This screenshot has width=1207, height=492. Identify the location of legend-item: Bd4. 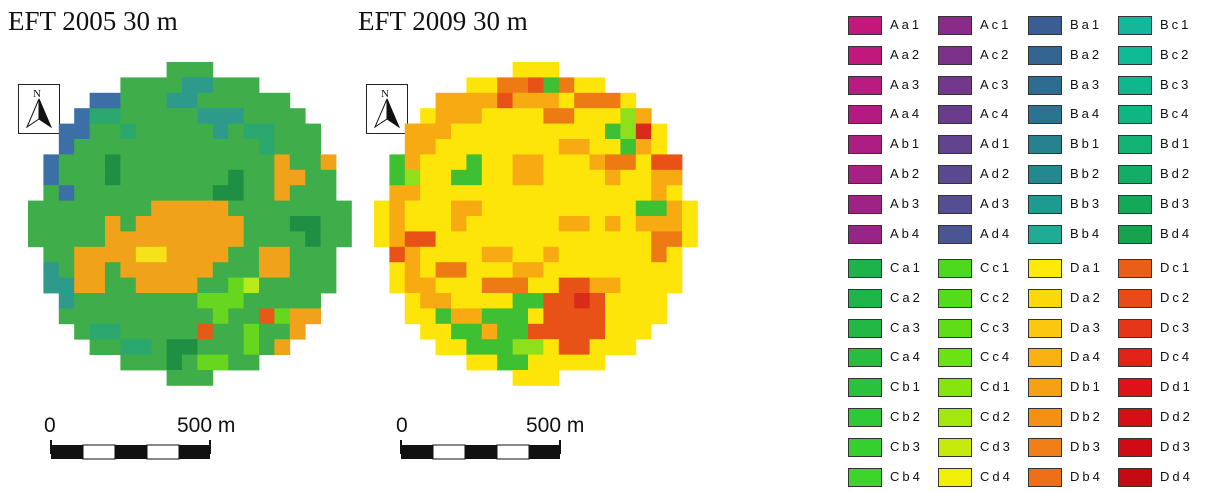
(1162, 235).